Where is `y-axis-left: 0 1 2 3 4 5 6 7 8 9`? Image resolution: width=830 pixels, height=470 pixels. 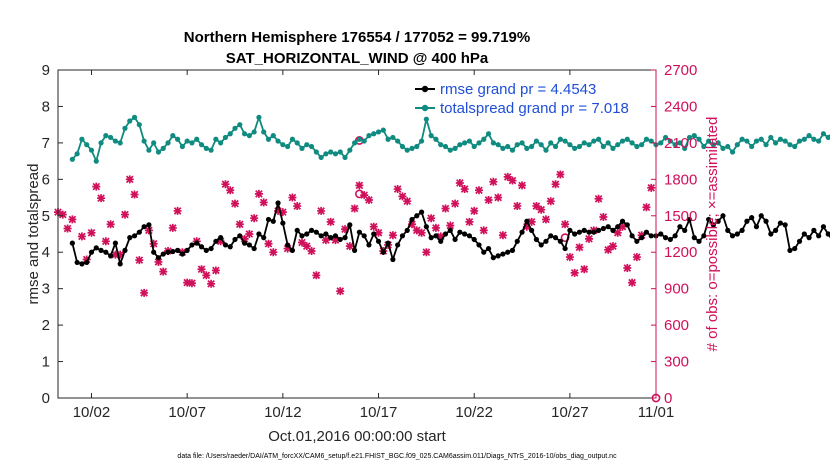 y-axis-left: 0 1 2 3 4 5 6 7 8 9 is located at coordinates (52, 234).